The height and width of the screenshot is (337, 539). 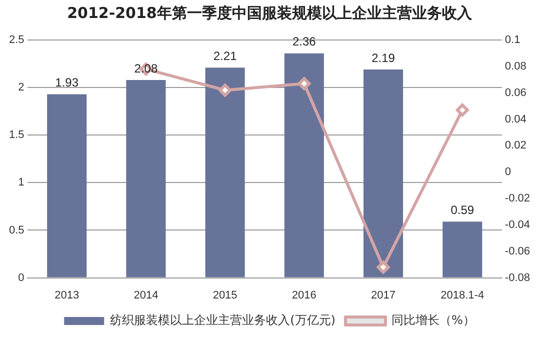 I want to click on data-label: 2.36, so click(x=304, y=41).